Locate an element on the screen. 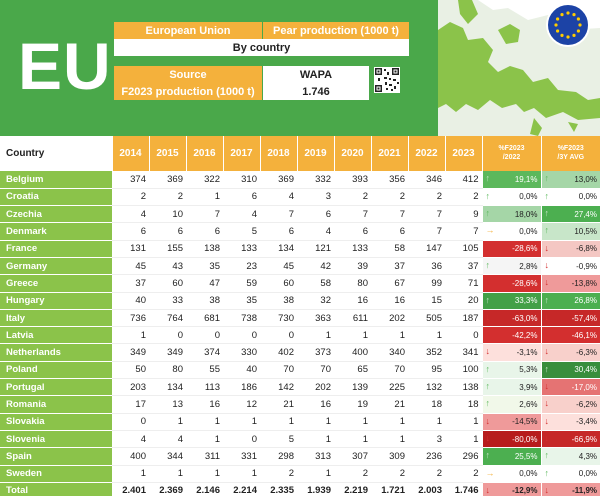 The height and width of the screenshot is (496, 600). value-cell: 2.003 is located at coordinates (426, 488).